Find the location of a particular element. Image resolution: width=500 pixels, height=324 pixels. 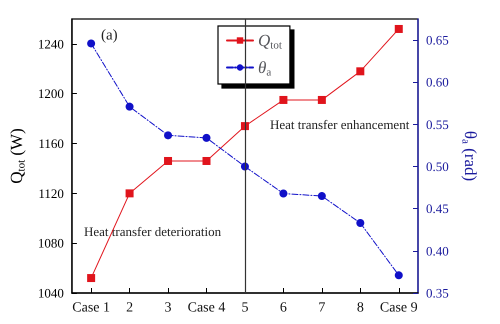

y2-tick-label: 0.60 is located at coordinates (437, 82).